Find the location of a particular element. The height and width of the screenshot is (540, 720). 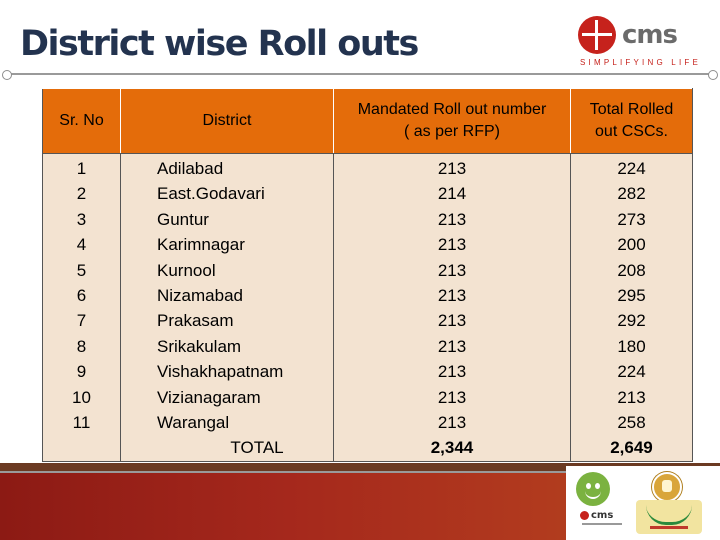

table-row: 3 Guntur 213 273 is located at coordinates (367, 219).